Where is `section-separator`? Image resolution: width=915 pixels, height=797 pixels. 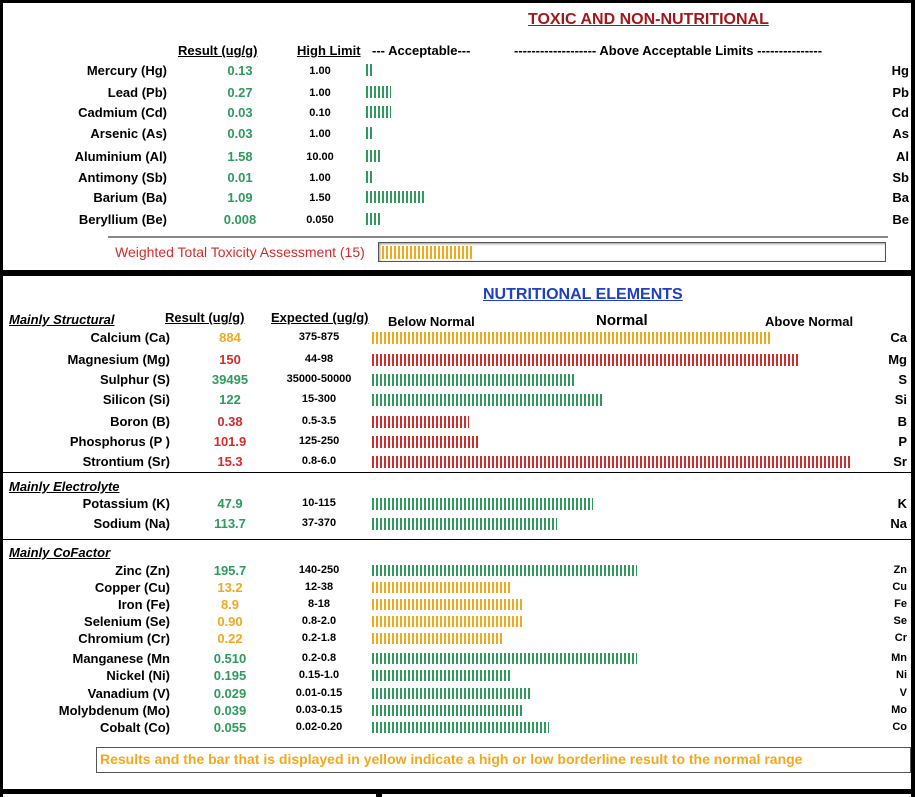
section-separator is located at coordinates (457, 273).